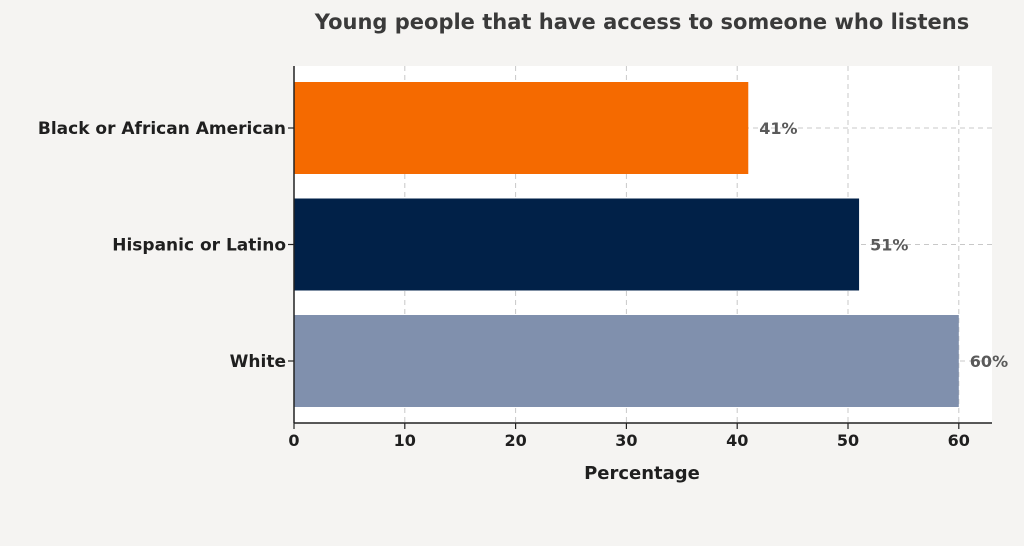  What do you see at coordinates (959, 440) in the screenshot?
I see `x-tick-label: 60` at bounding box center [959, 440].